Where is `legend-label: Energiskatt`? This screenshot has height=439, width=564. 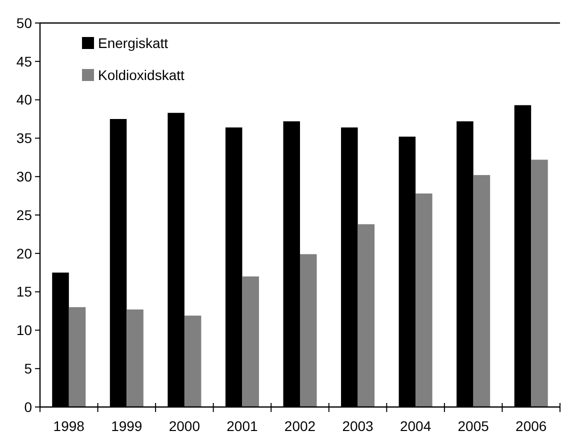
legend-label: Energiskatt is located at coordinates (133, 42).